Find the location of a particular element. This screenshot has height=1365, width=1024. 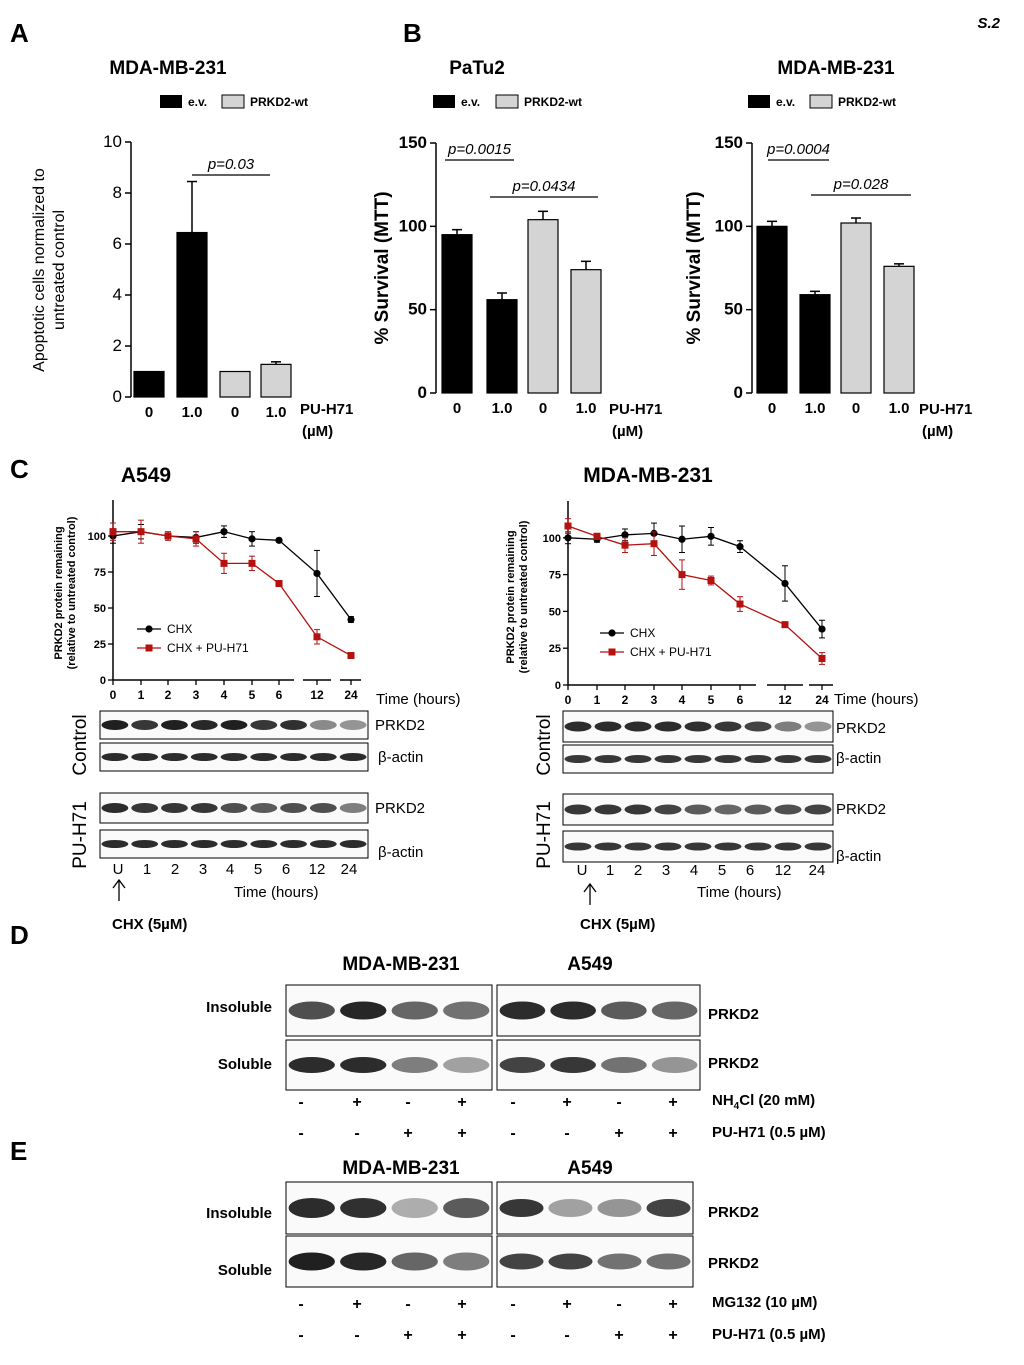

legend-marker is located at coordinates (149, 629).